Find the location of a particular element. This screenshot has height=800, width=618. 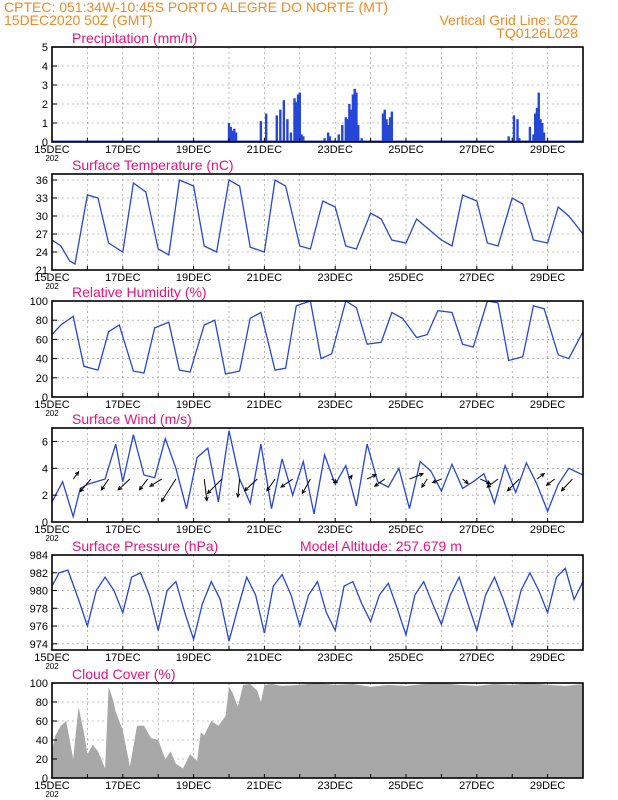

panel-title-temperature: Surface Temperature (nC) is located at coordinates (153, 165).